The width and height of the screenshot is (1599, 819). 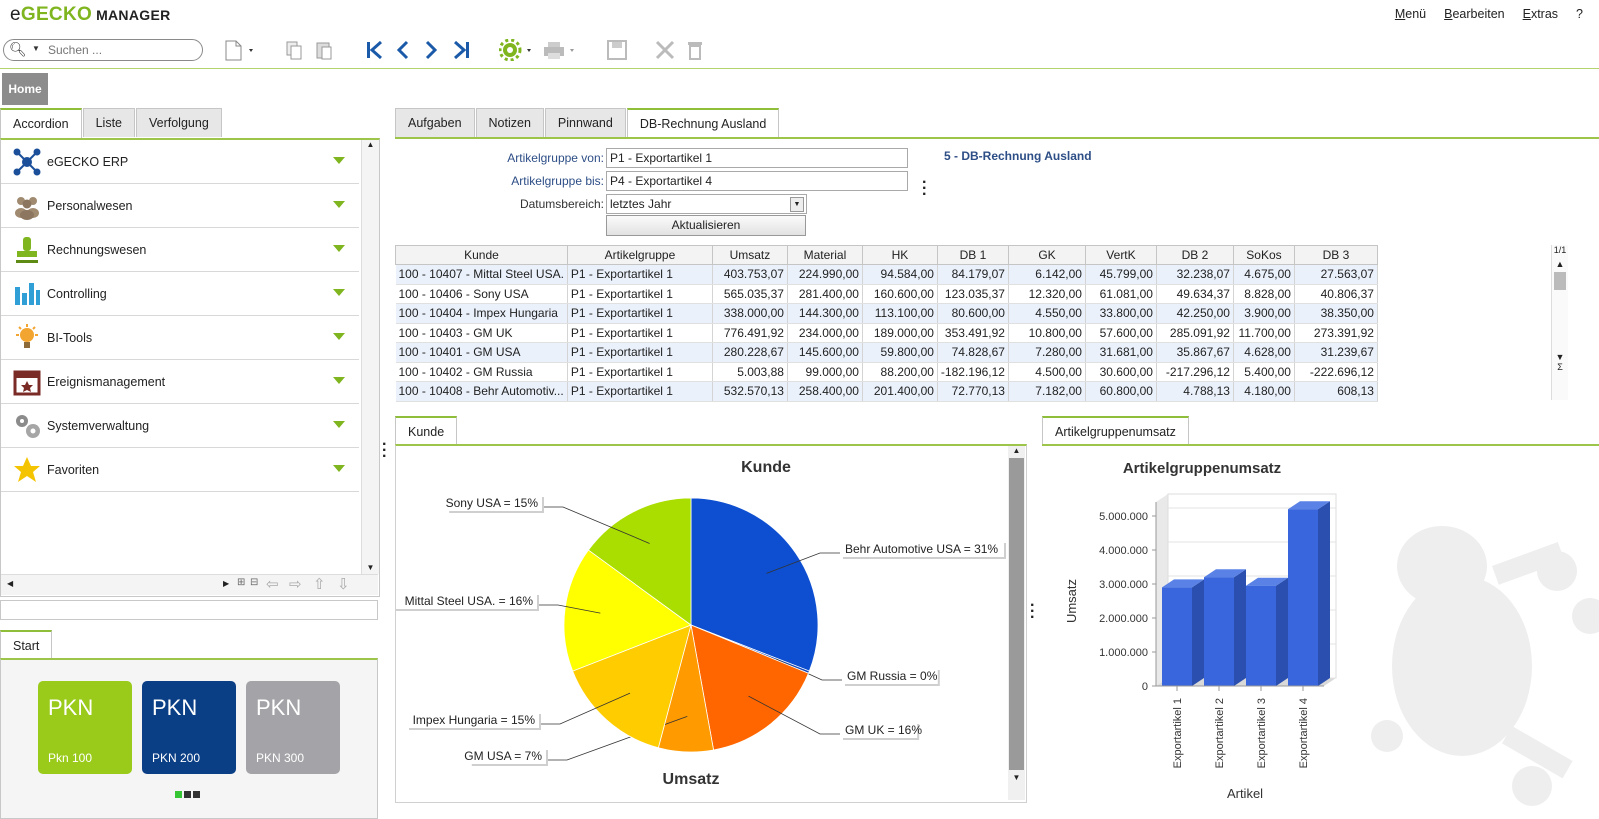 What do you see at coordinates (900, 391) in the screenshot?
I see `table-cell: 201.400,00` at bounding box center [900, 391].